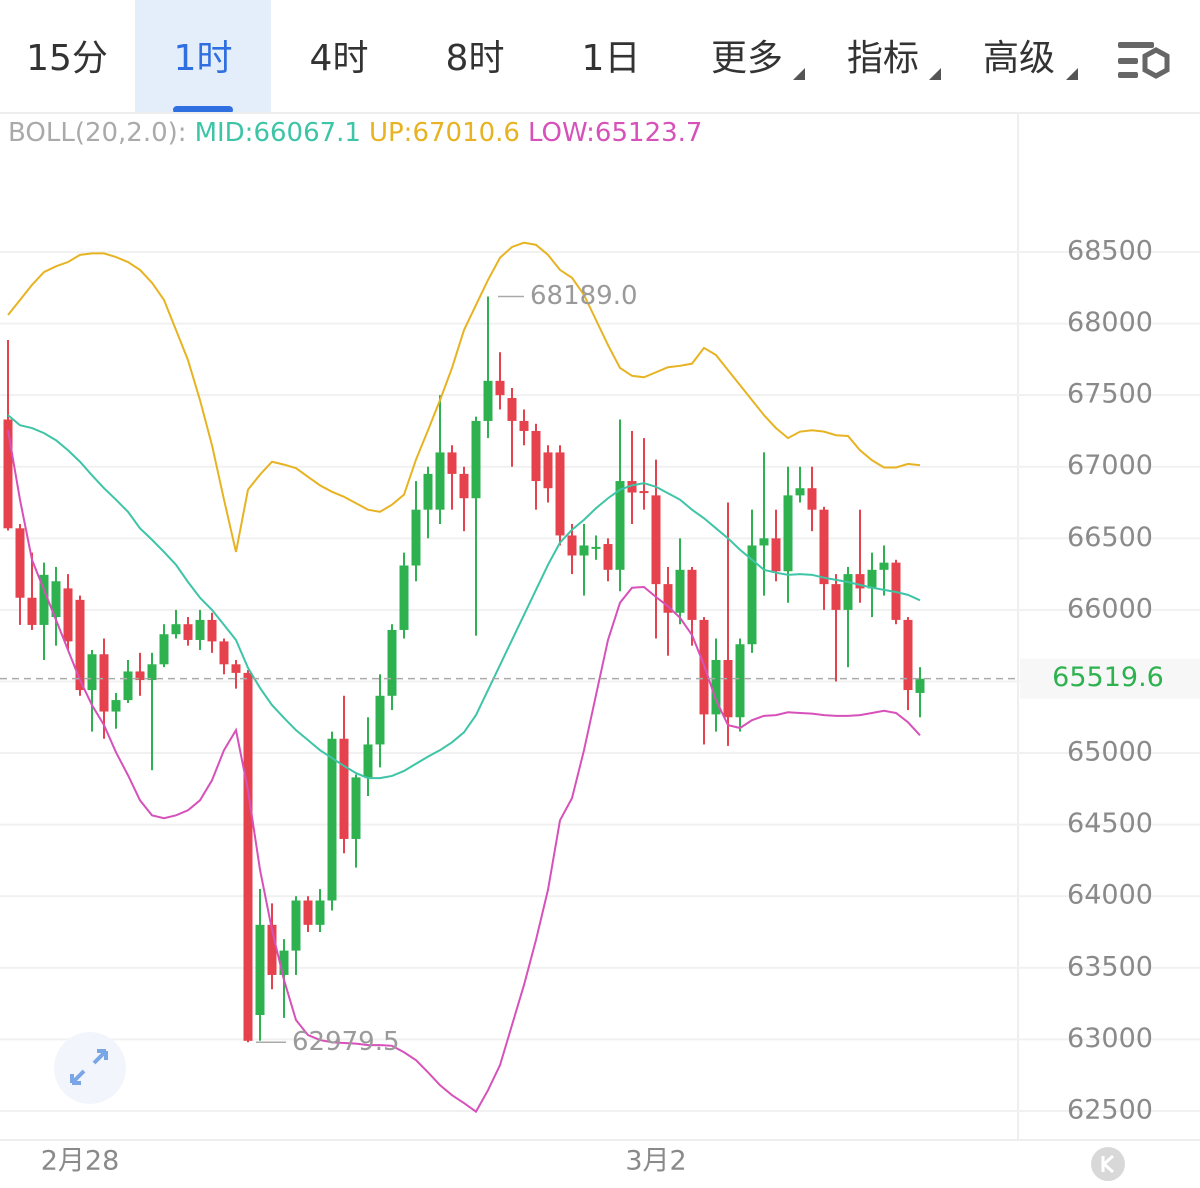 Image resolution: width=1200 pixels, height=1188 pixels. Describe the element at coordinates (278, 133) in the screenshot. I see `legend-entry: MID:66067.1` at that location.